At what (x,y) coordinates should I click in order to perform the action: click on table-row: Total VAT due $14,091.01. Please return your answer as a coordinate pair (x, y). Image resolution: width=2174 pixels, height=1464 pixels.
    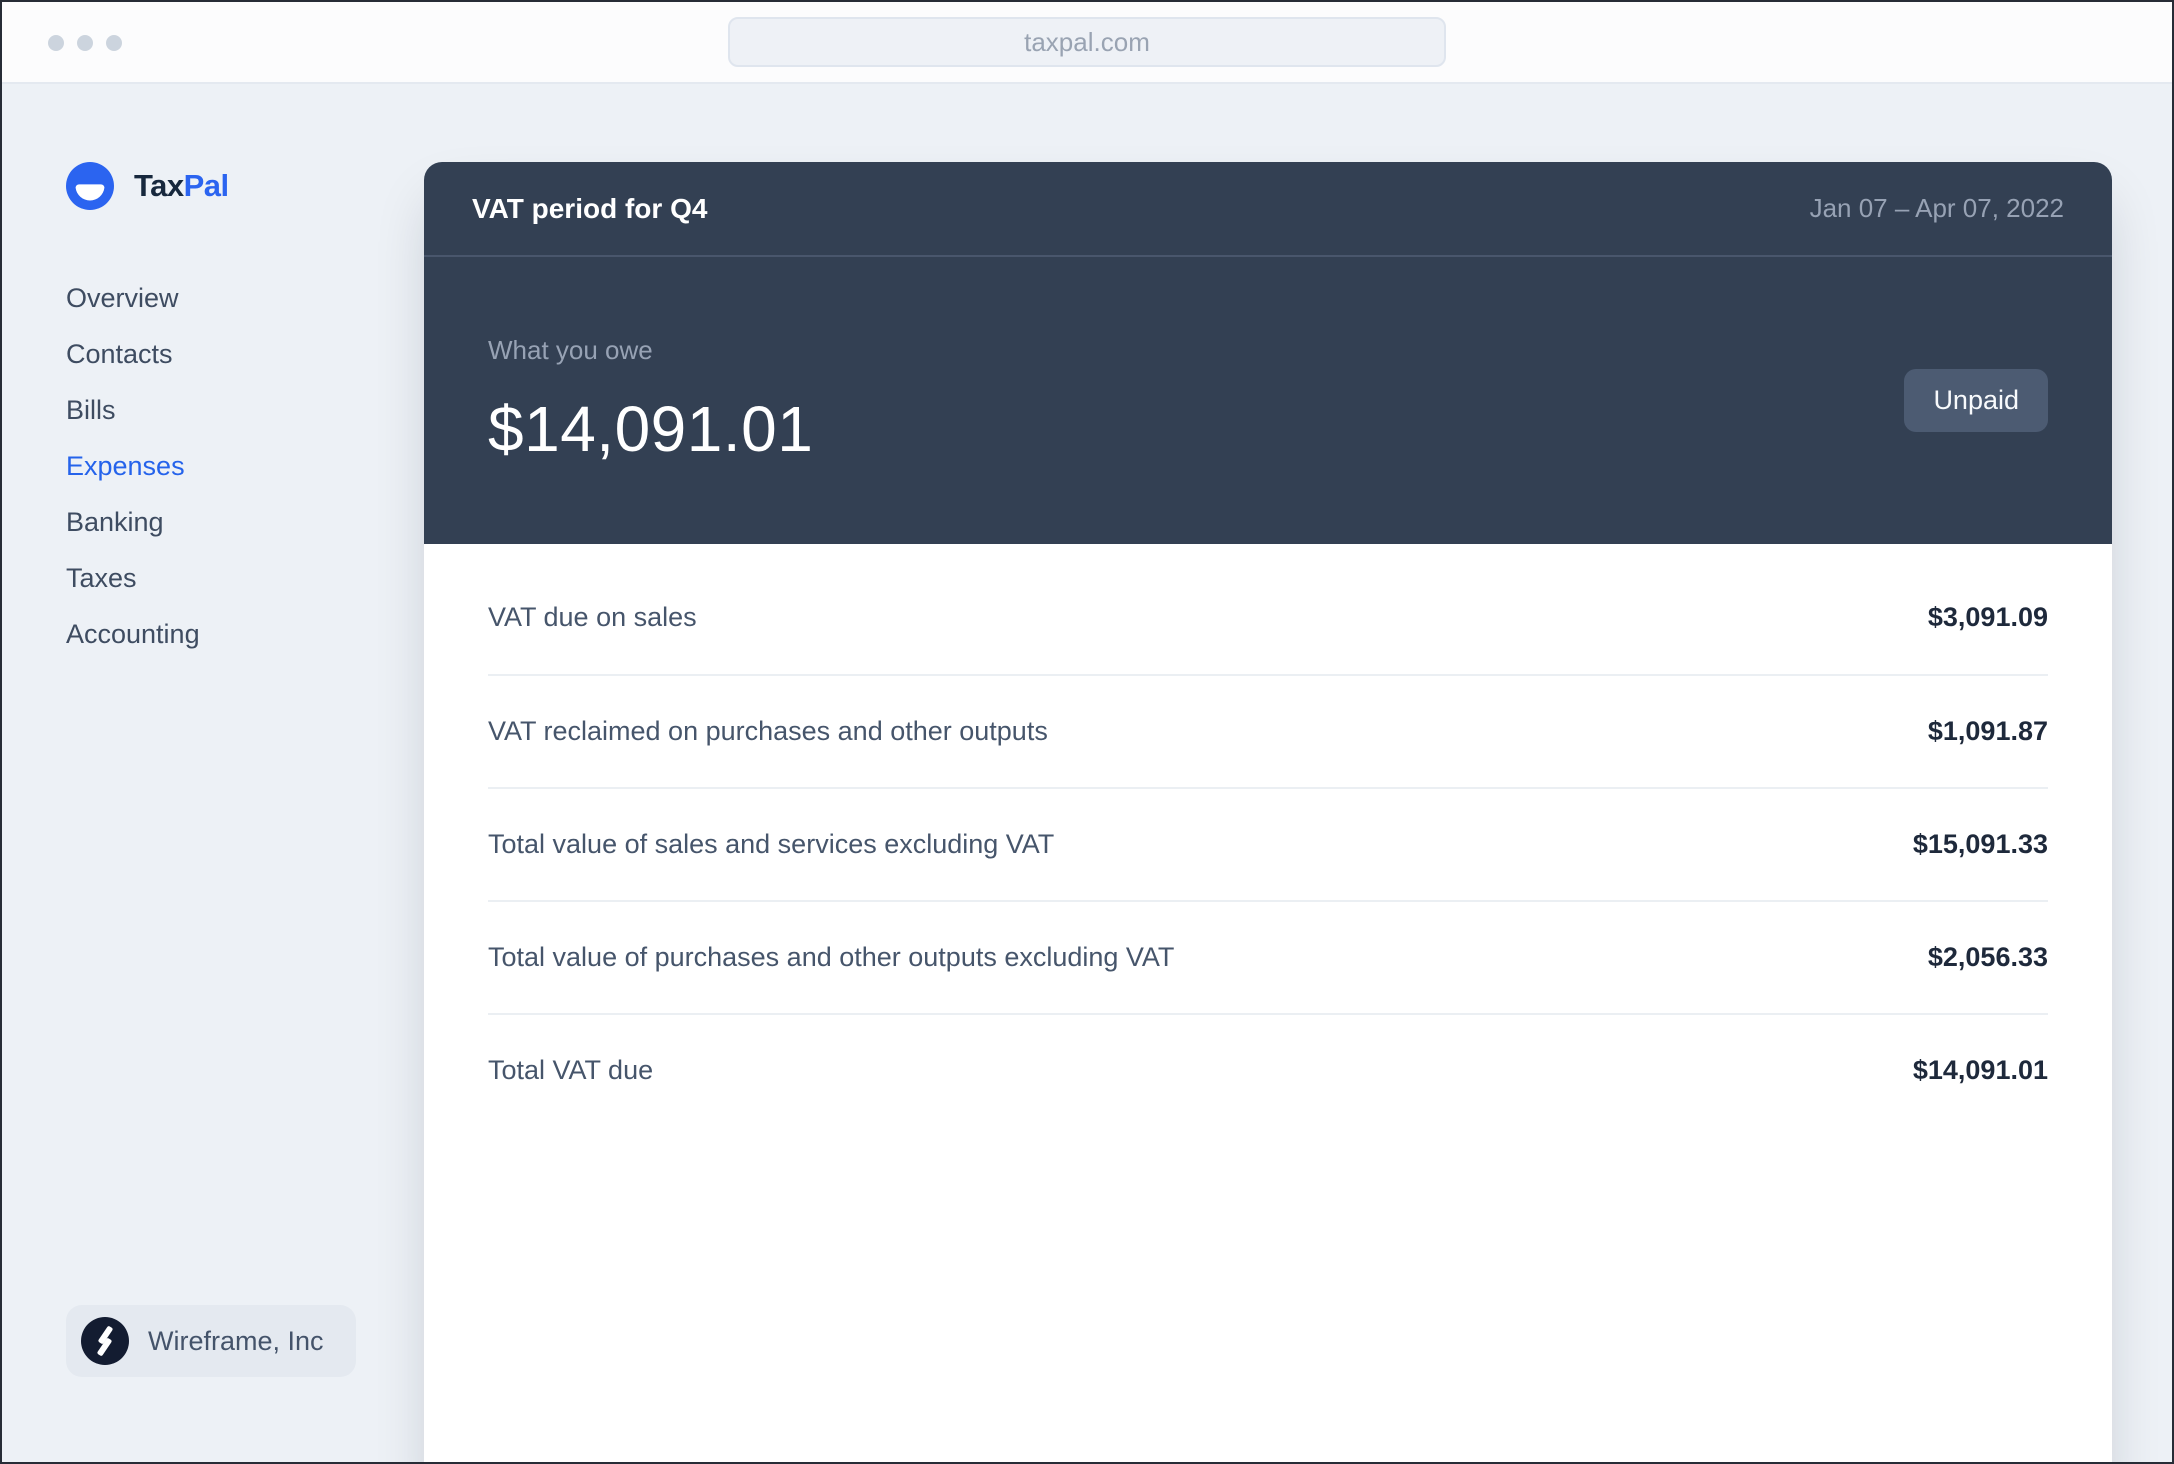
    Looking at the image, I should click on (1268, 1069).